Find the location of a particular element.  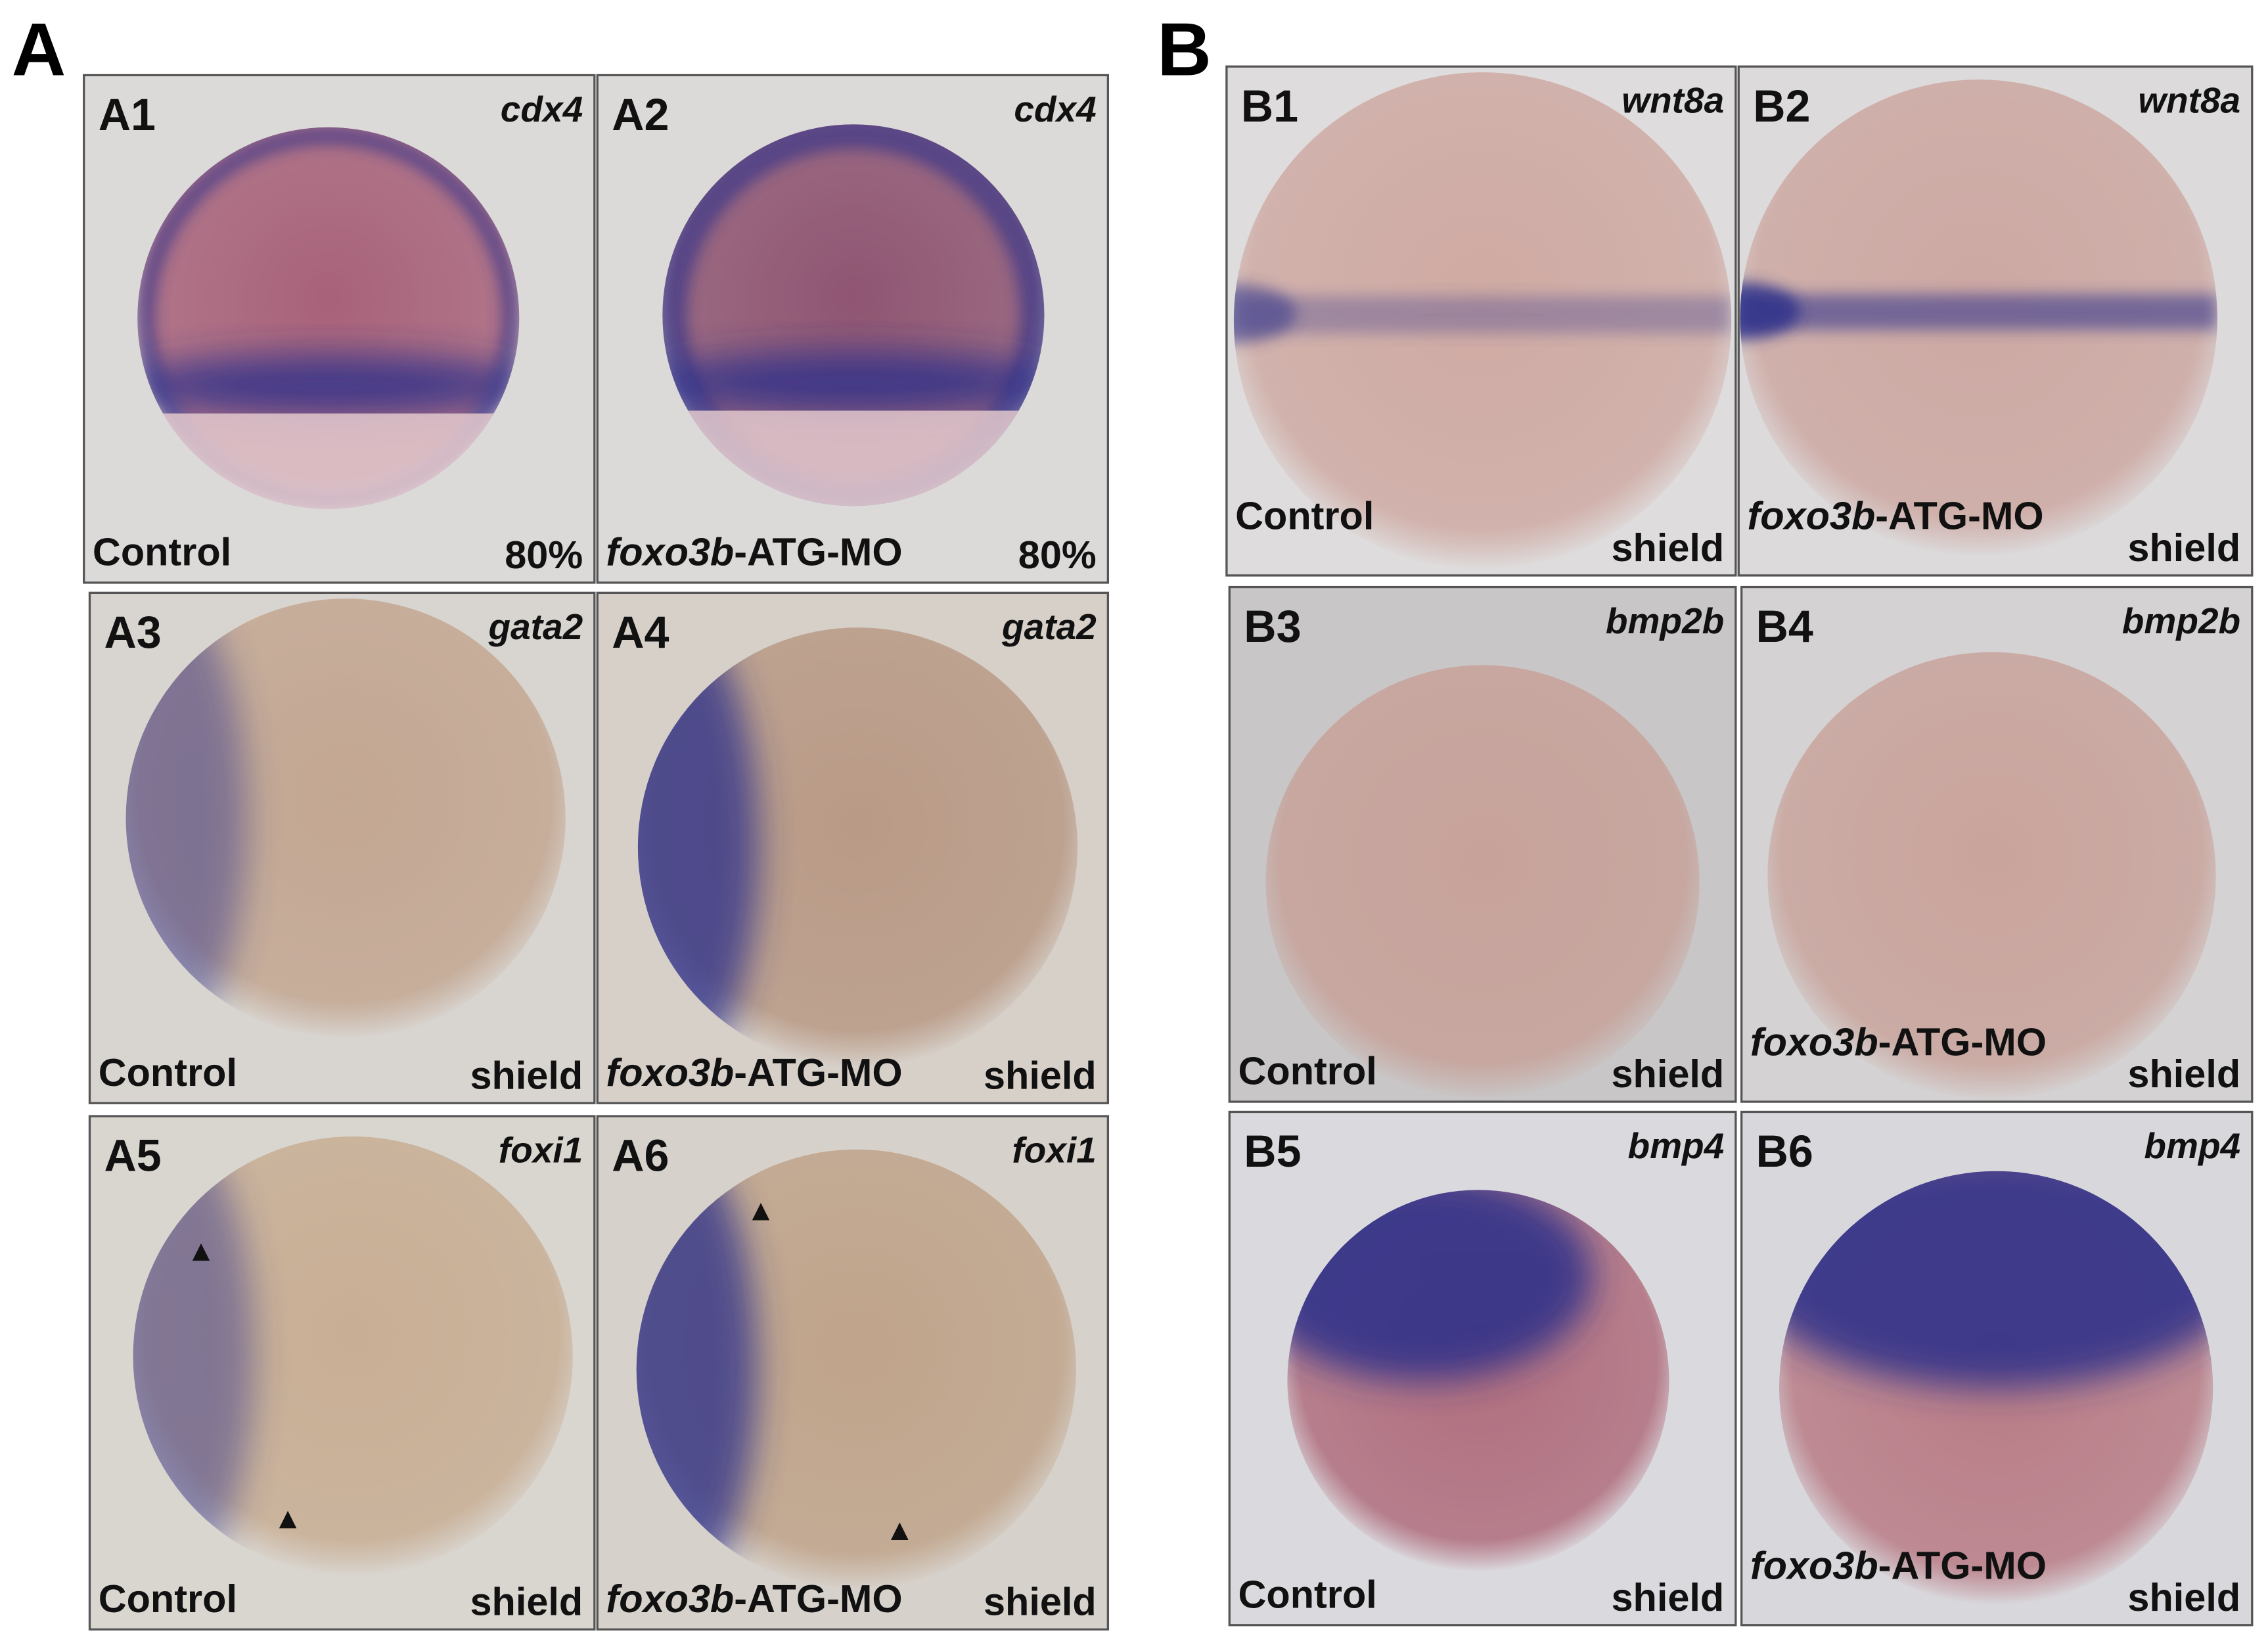

panel-id: A4 is located at coordinates (640, 633).